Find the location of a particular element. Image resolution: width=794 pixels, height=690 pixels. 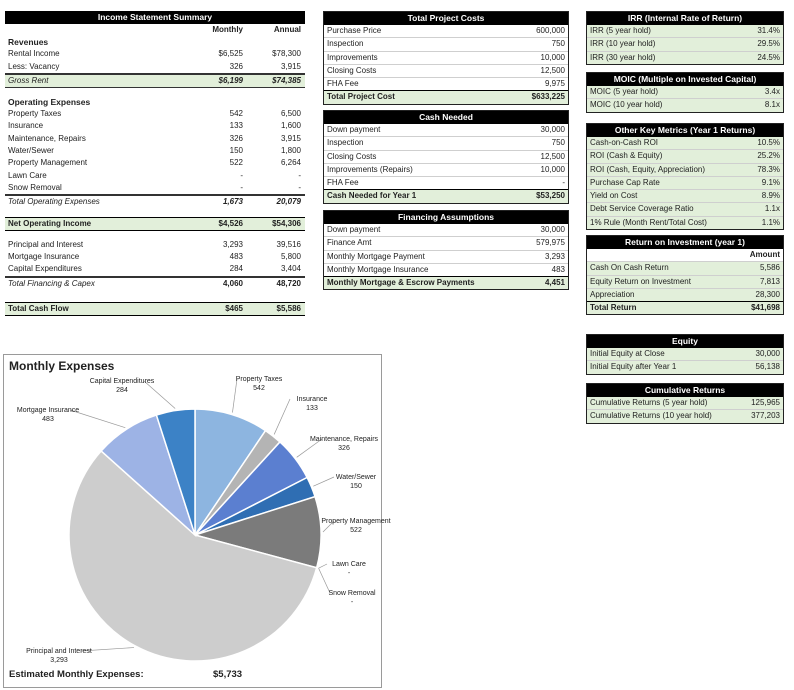

monthly-payments-total-row: Monthly Mortgage & Escrow Payments 4,451 is located at coordinates (446, 283).